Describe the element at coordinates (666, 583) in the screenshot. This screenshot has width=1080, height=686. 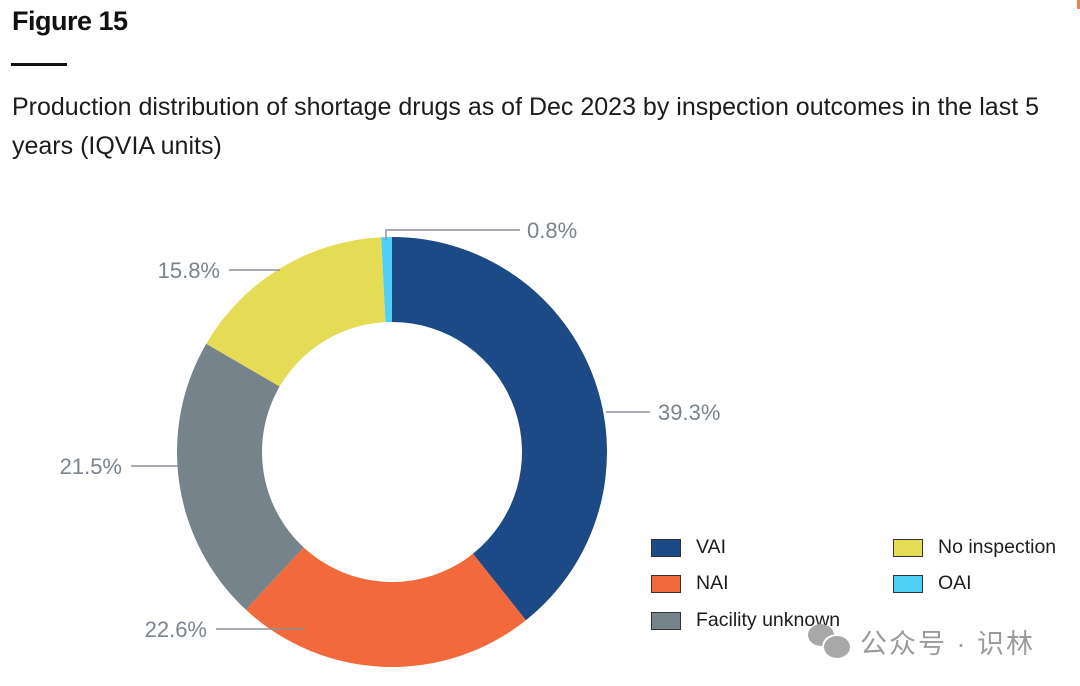
I see `legend-swatch-nai` at that location.